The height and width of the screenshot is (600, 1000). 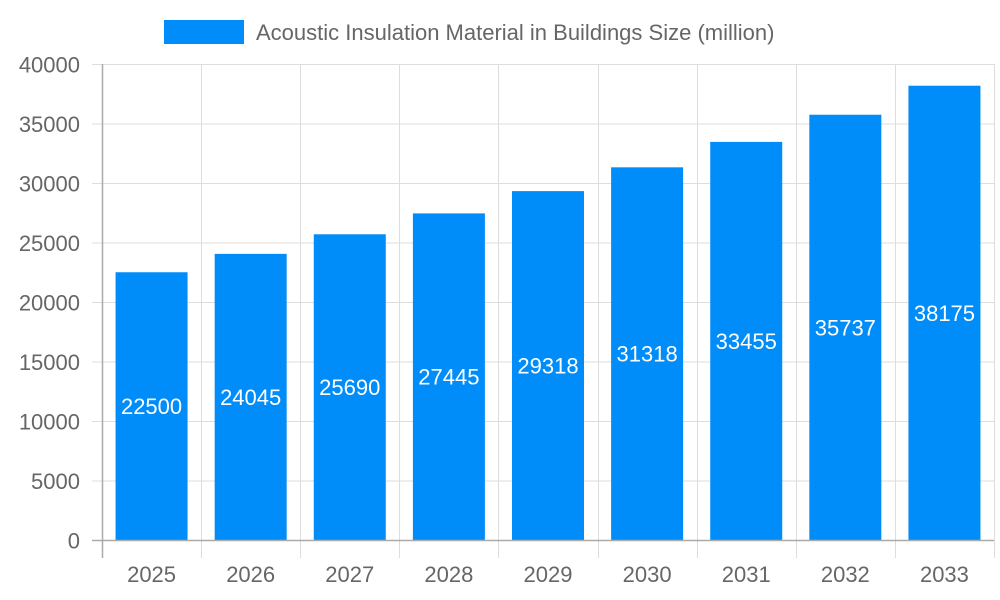 I want to click on y-tick-label: 5000, so click(x=55, y=481).